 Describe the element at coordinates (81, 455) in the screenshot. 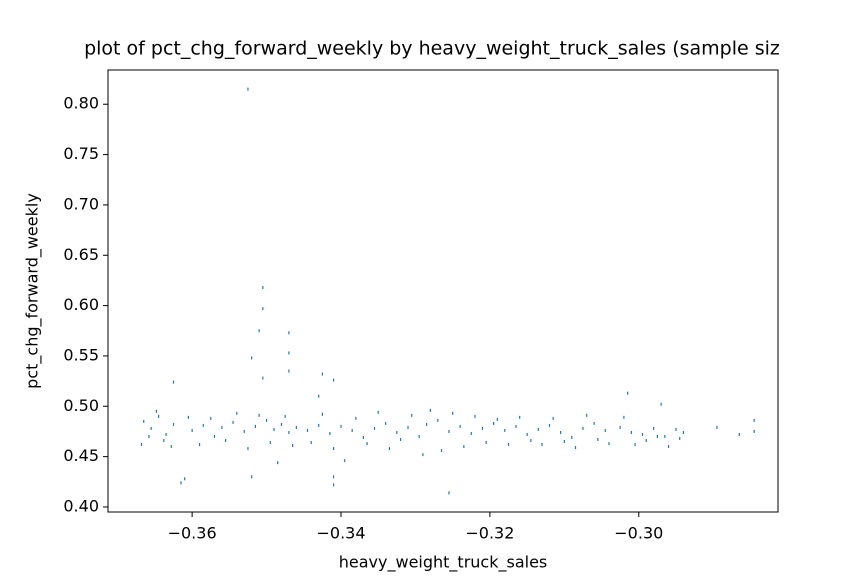

I see `y-tick-label: 0.45` at that location.